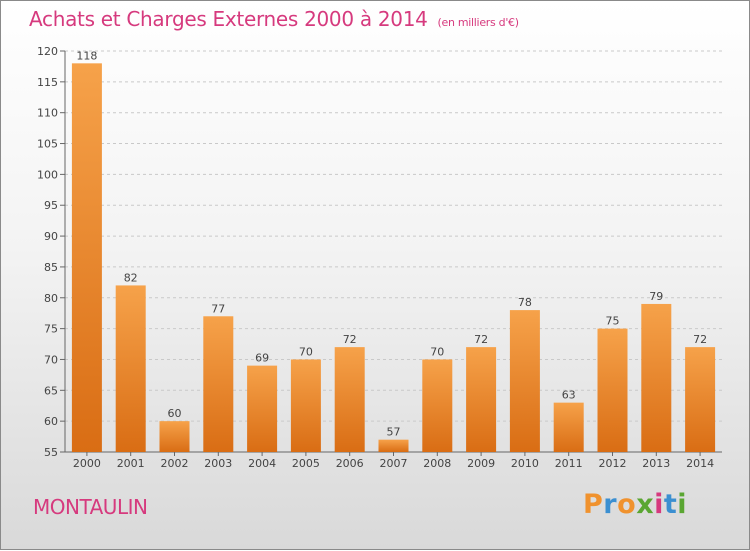 Image resolution: width=750 pixels, height=551 pixels. Describe the element at coordinates (262, 463) in the screenshot. I see `x-tick-label: 2004` at that location.